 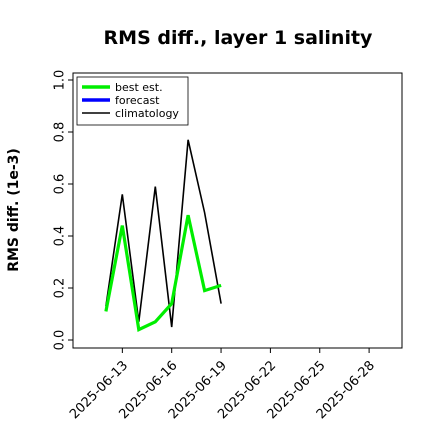 What do you see at coordinates (60, 132) in the screenshot?
I see `y-tick-label: 0.8` at bounding box center [60, 132].